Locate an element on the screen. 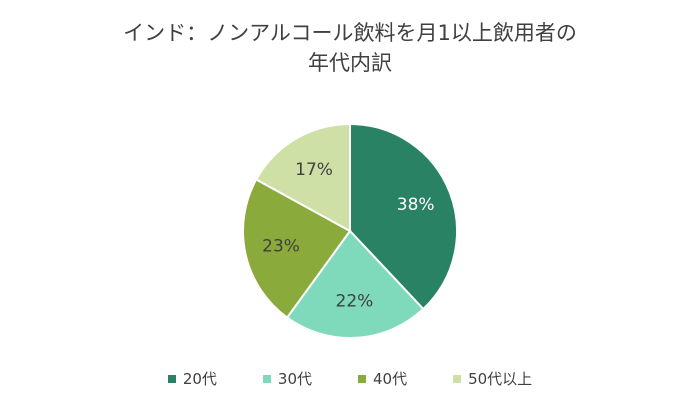 This screenshot has height=420, width=700. legend-item-40s: 40代 is located at coordinates (382, 378).